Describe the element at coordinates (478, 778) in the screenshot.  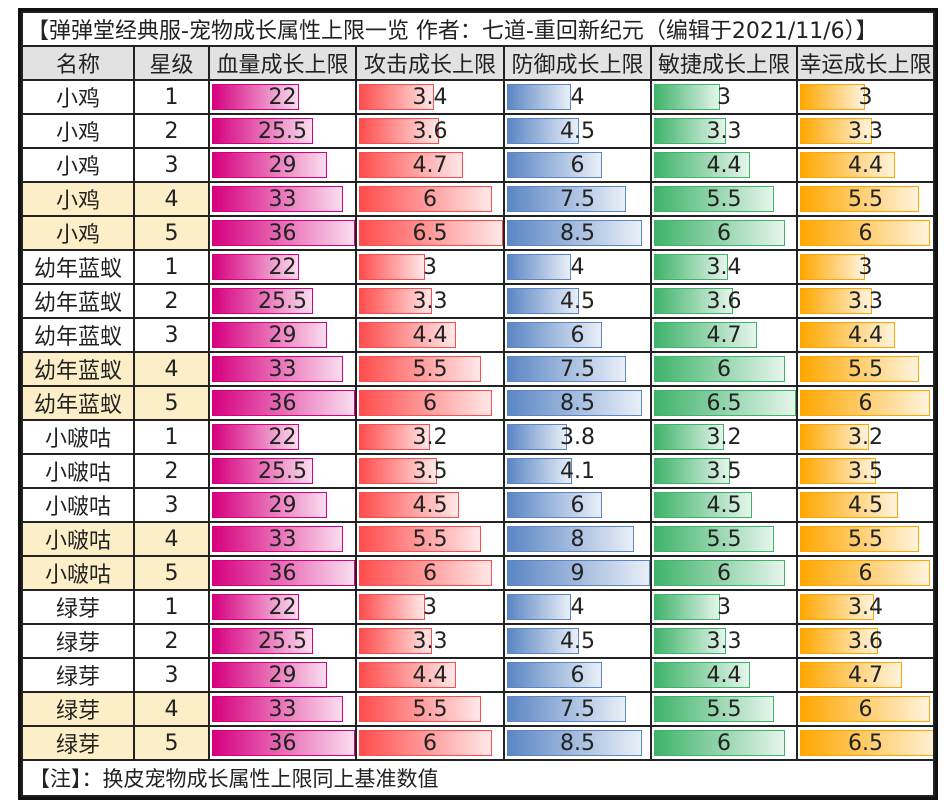
I see `footer-note: 【注】：换皮宠物成长属性上限同上基准数值` at that location.